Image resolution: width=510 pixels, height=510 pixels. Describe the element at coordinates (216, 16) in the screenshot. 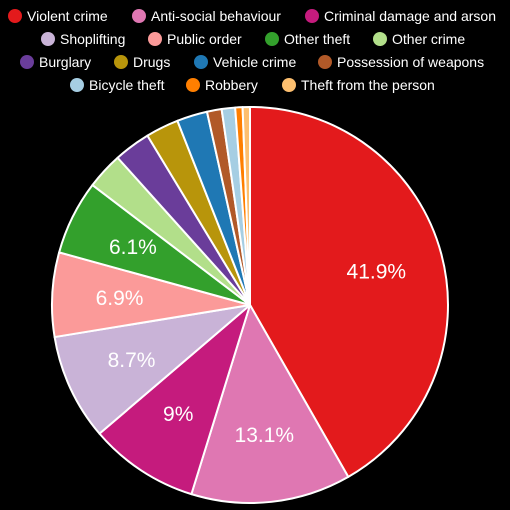

I see `legend-label: Anti-social behaviour` at that location.